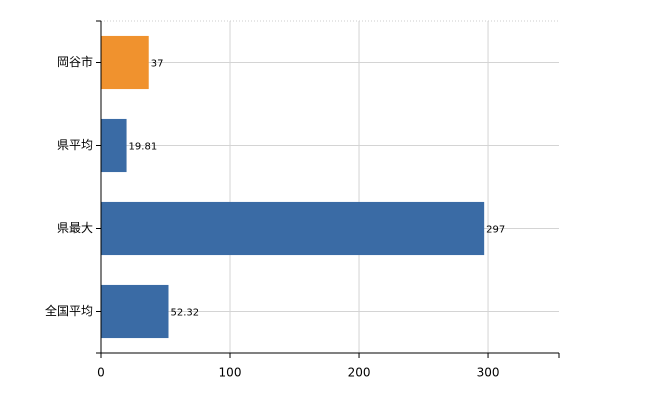 Image resolution: width=650 pixels, height=400 pixels. Describe the element at coordinates (75, 61) in the screenshot. I see `y-tick-label: 岡谷市` at that location.